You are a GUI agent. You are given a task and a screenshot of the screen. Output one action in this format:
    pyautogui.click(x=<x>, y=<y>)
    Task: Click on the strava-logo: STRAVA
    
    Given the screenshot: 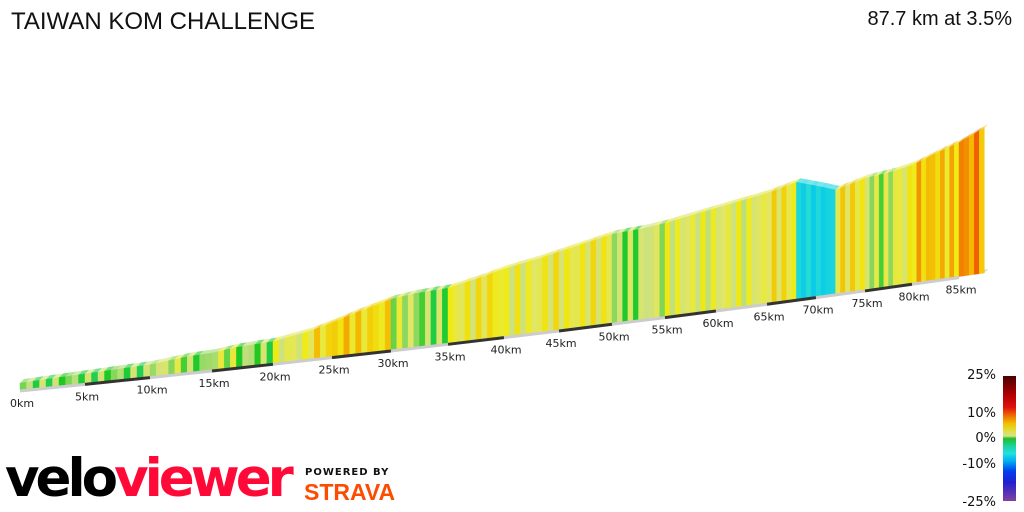 What is the action you would take?
    pyautogui.click(x=350, y=492)
    